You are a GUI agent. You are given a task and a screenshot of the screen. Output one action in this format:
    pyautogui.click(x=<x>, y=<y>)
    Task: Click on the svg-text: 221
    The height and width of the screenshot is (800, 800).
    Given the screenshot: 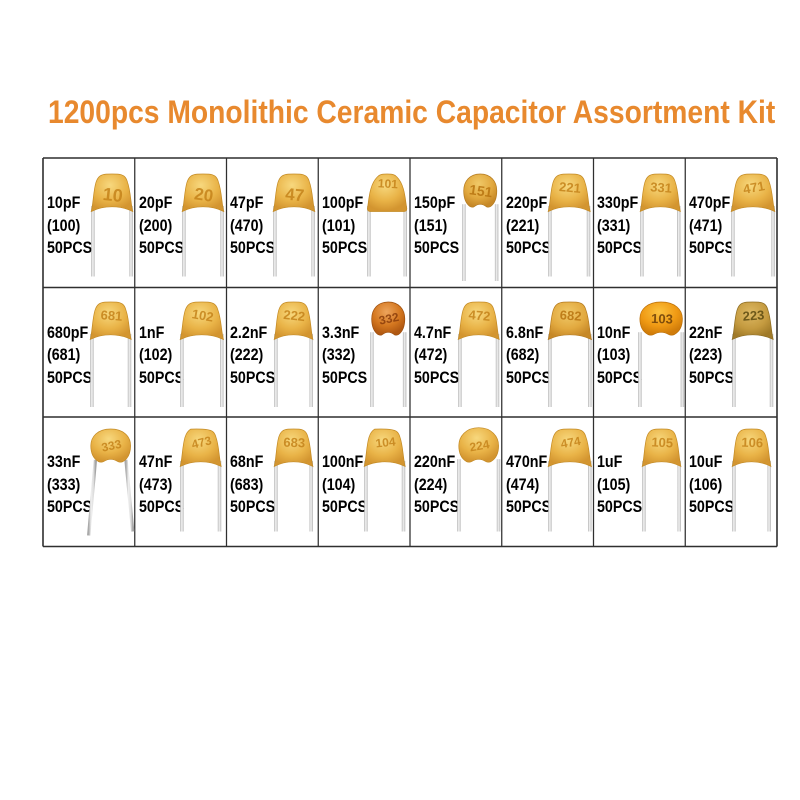 What is the action you would take?
    pyautogui.click(x=570, y=187)
    